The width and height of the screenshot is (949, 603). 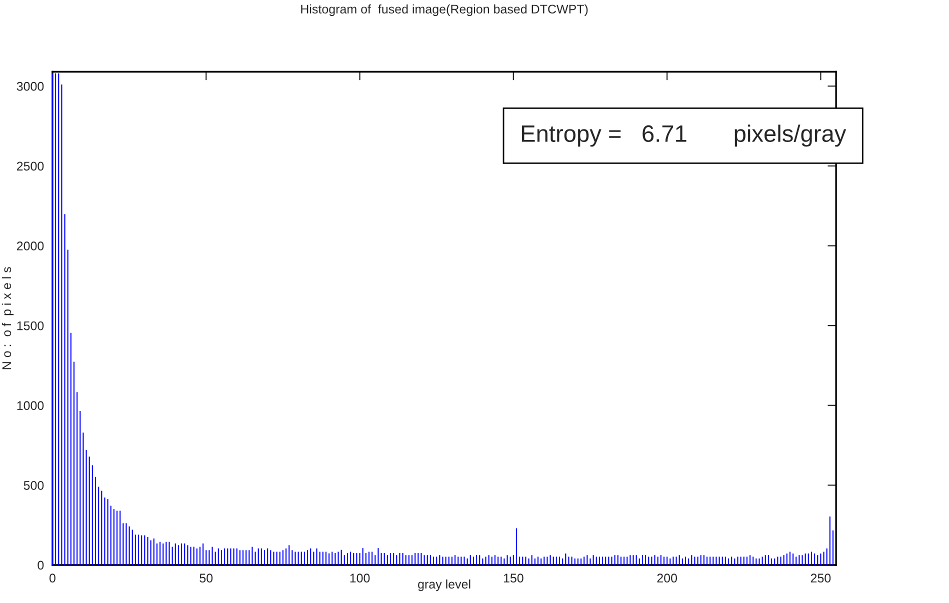 What do you see at coordinates (30, 325) in the screenshot?
I see `y-tick-label: 1500` at bounding box center [30, 325].